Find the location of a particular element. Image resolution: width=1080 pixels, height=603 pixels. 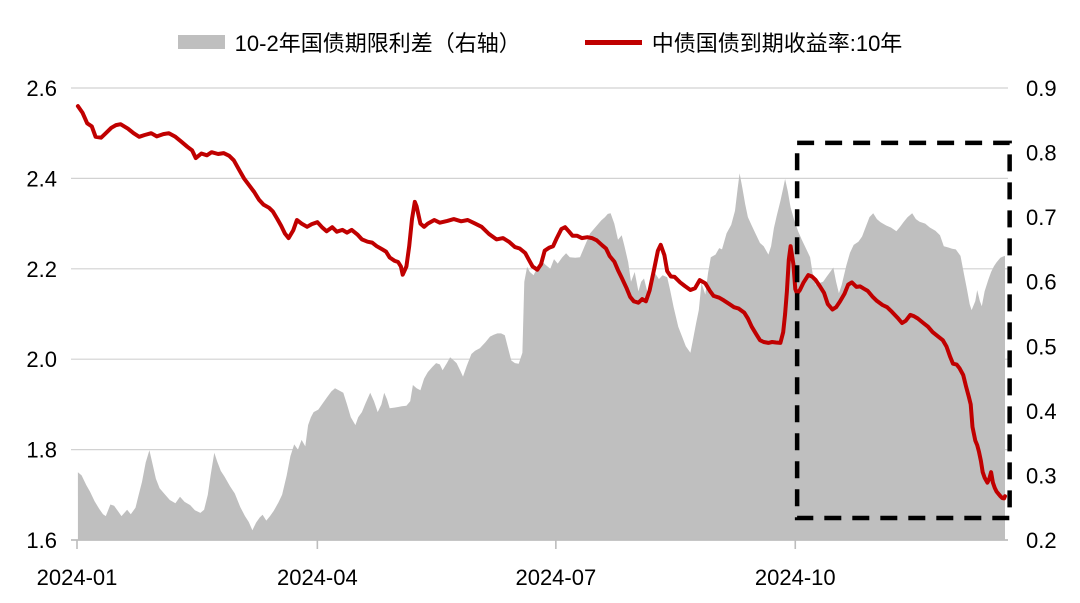

right-tick-label: 0.7 is located at coordinates (1041, 217).